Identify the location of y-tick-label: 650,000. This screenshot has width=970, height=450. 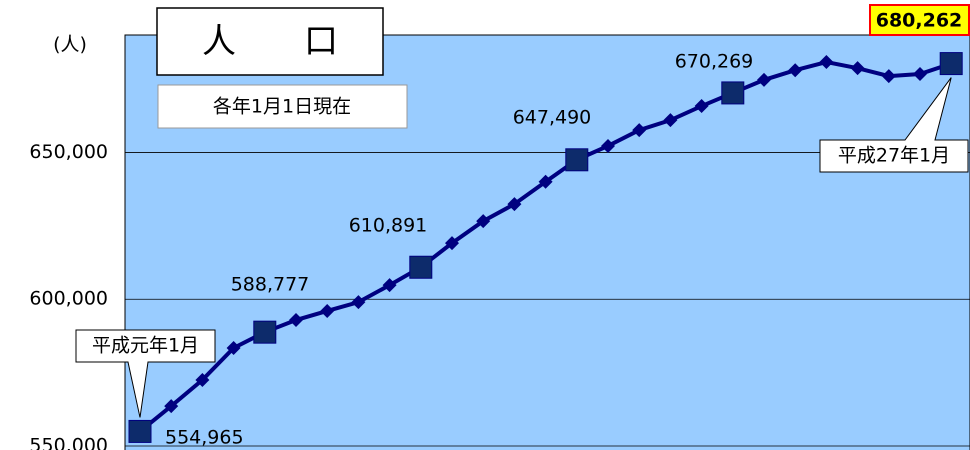
(68, 152).